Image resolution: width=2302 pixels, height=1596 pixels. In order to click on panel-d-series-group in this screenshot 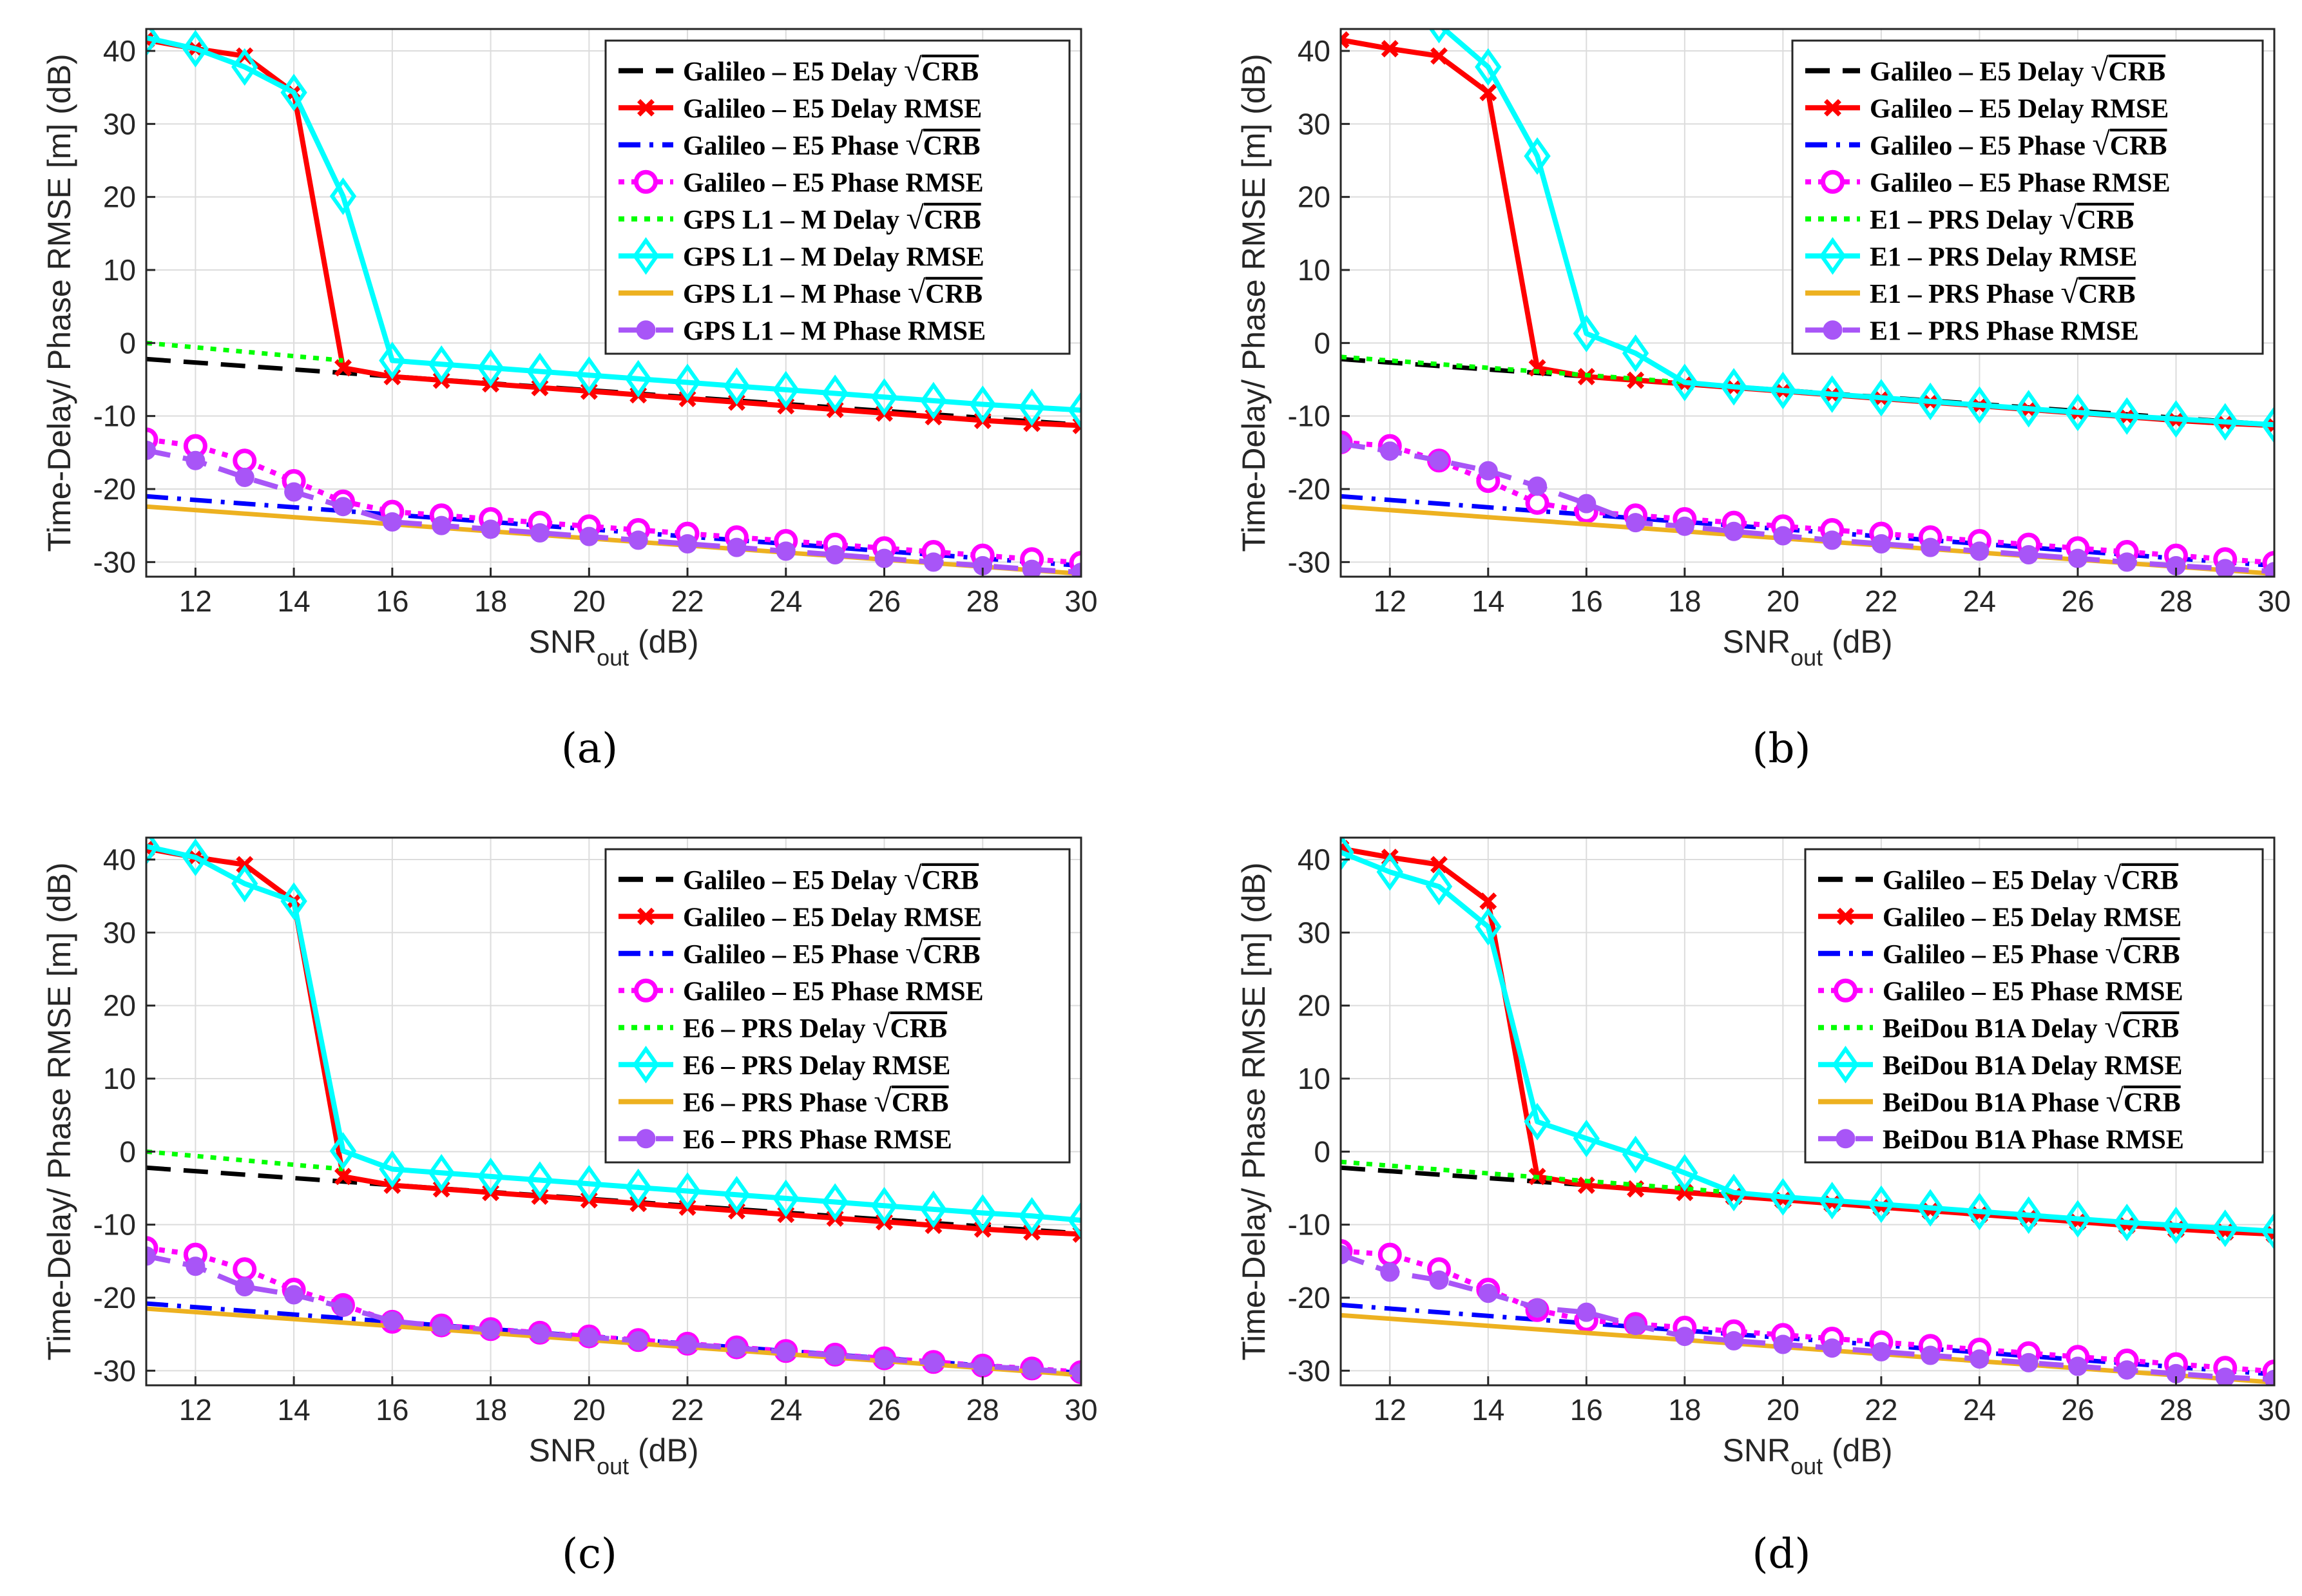, I will do `click(1808, 1111)`.